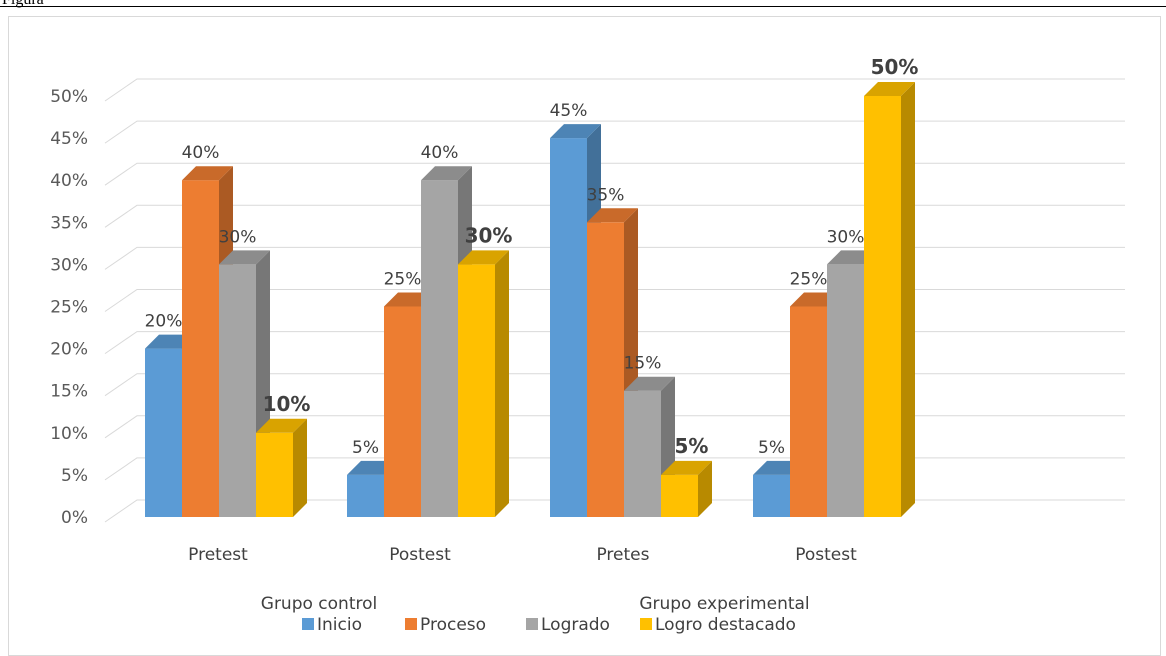 The width and height of the screenshot is (1166, 656). What do you see at coordinates (69, 139) in the screenshot?
I see `y-tick-label: 45%` at bounding box center [69, 139].